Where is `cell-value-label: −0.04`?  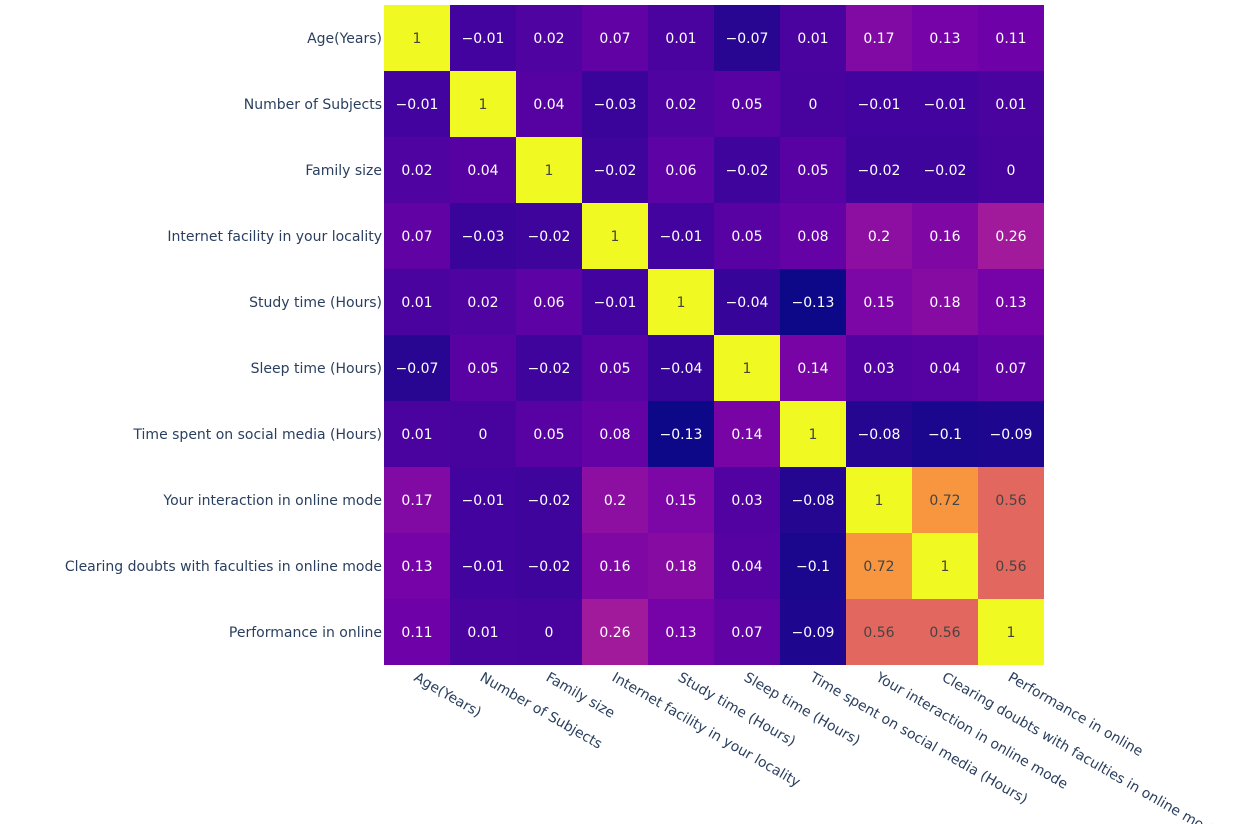 cell-value-label: −0.04 is located at coordinates (747, 303).